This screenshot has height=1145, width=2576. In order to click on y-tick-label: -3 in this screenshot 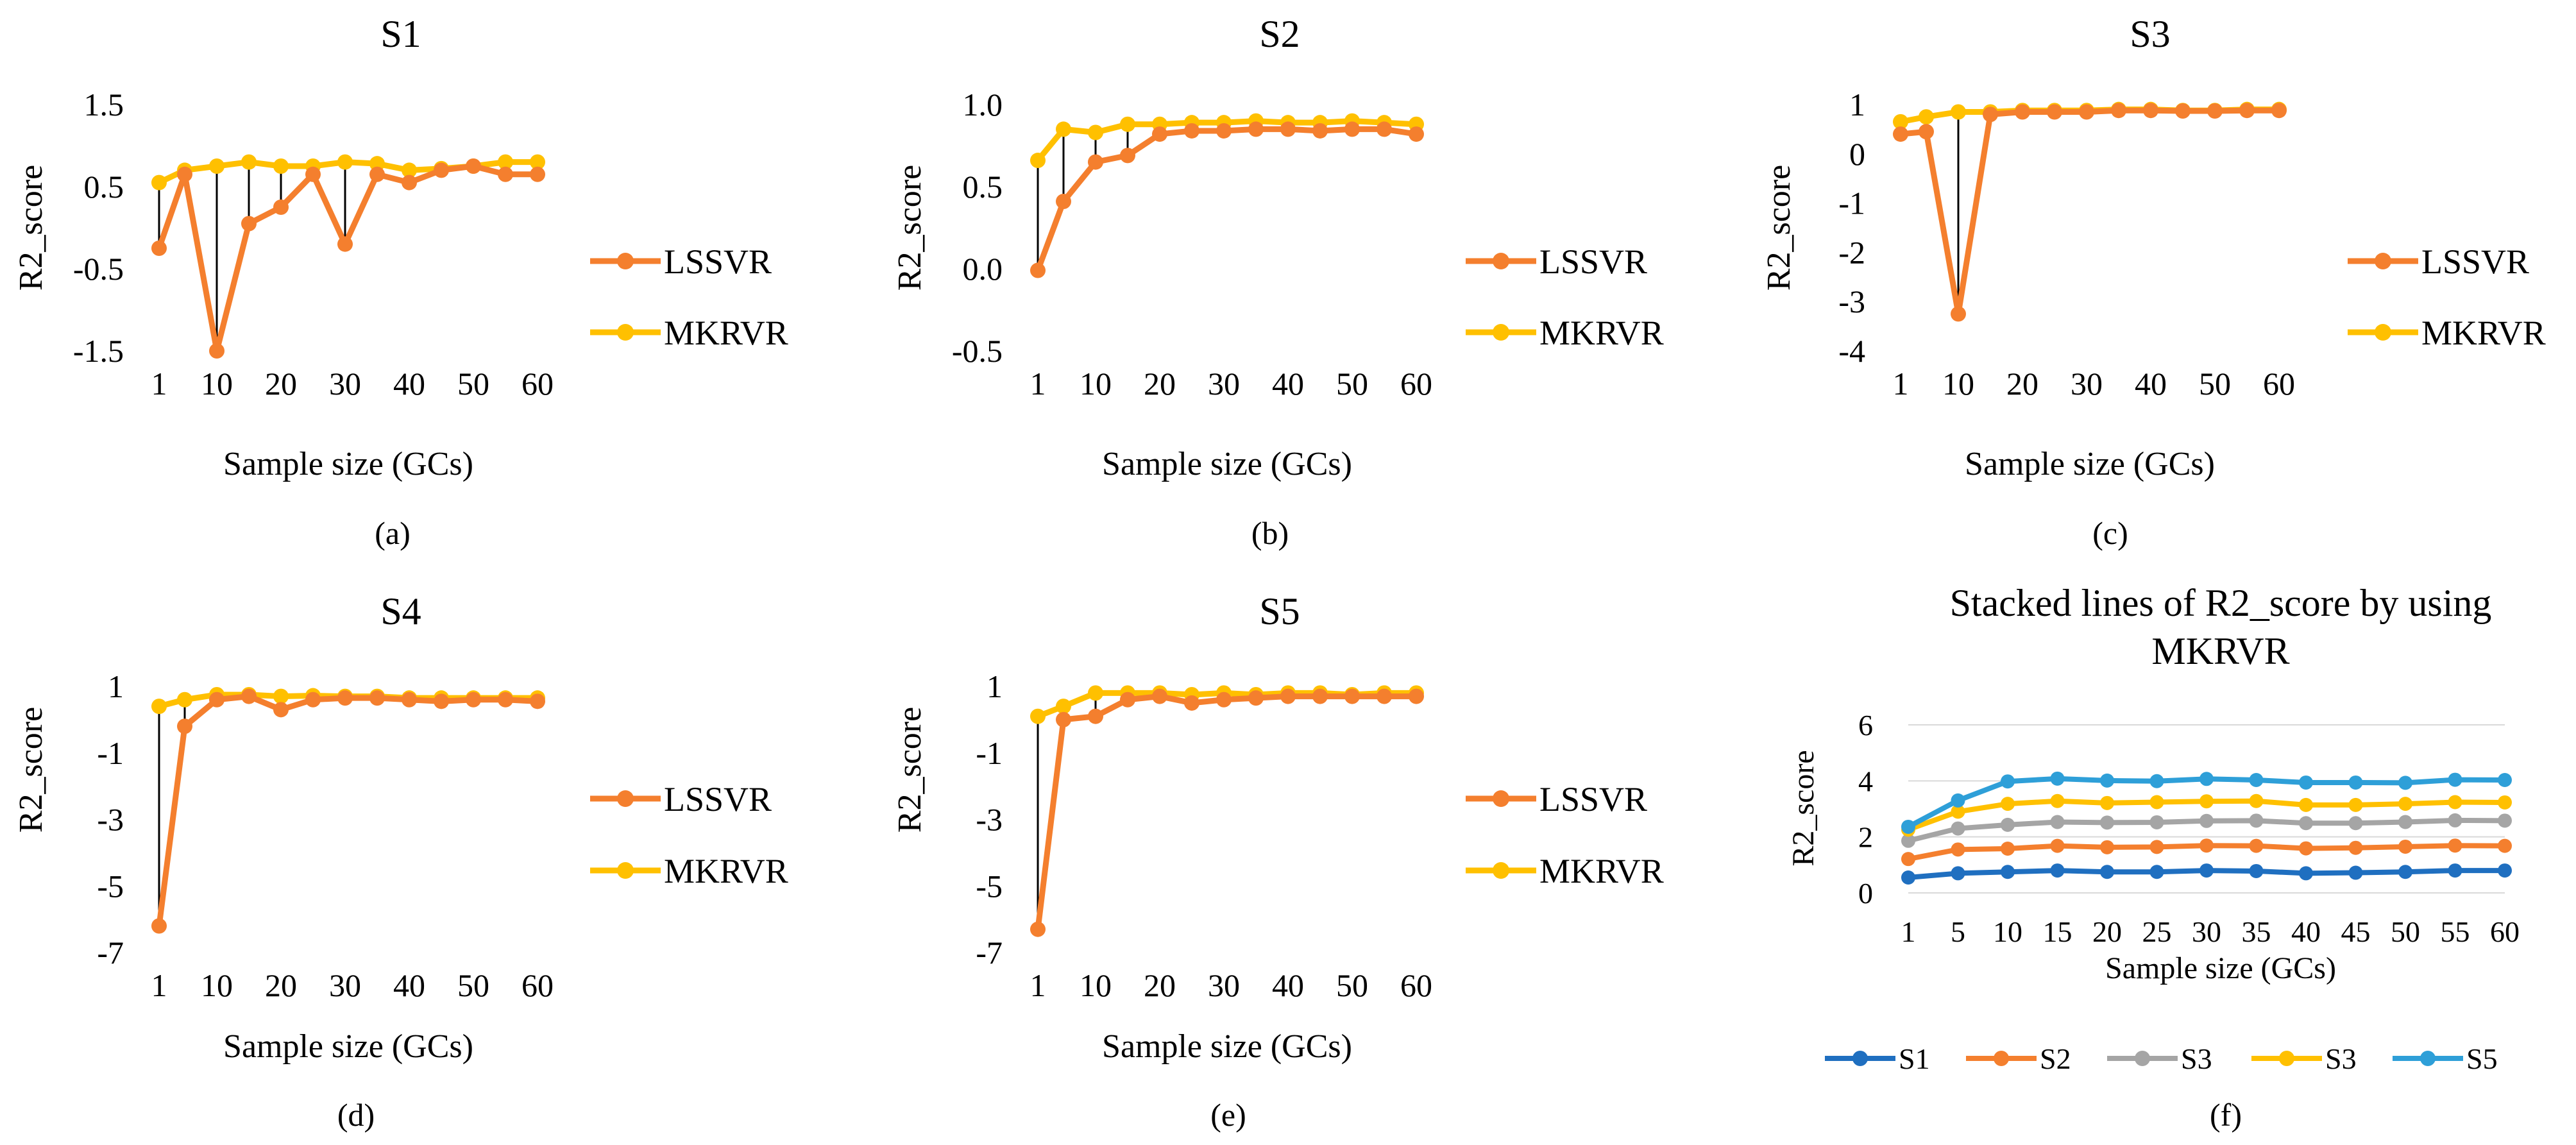, I will do `click(989, 820)`.